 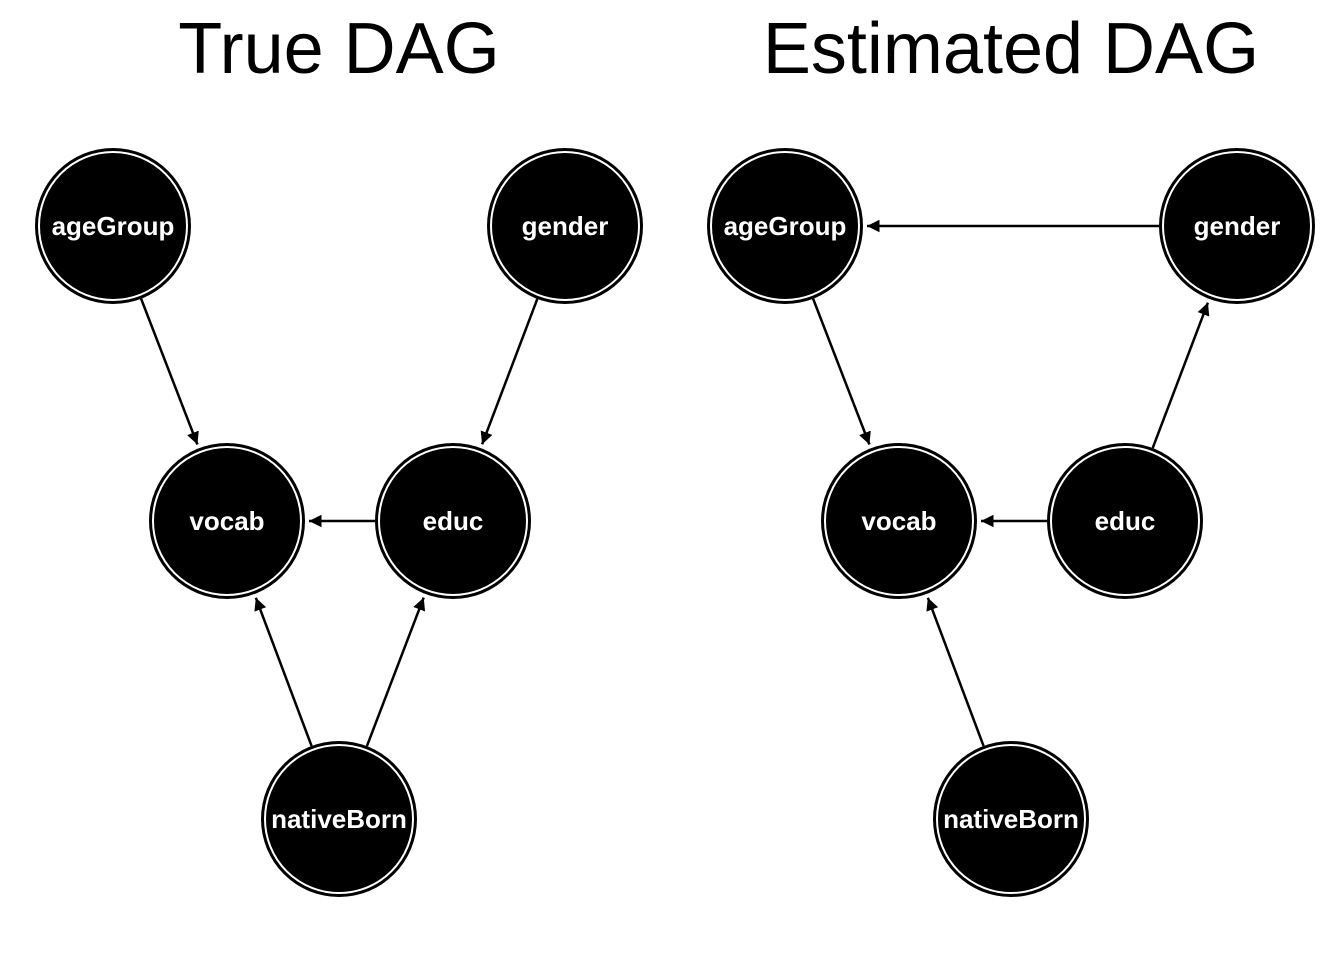 I want to click on edge-gender-to-educ, so click(x=509, y=371).